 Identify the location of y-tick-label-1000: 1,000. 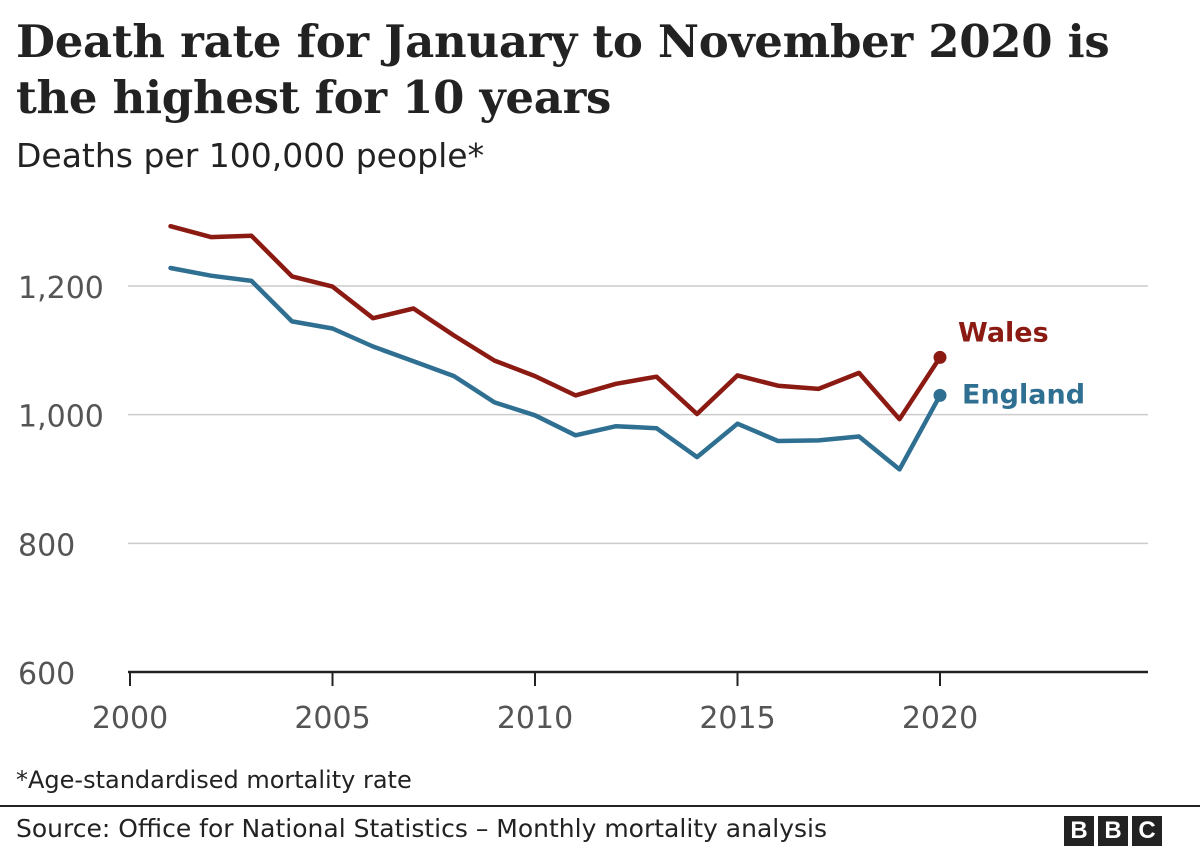
(61, 417).